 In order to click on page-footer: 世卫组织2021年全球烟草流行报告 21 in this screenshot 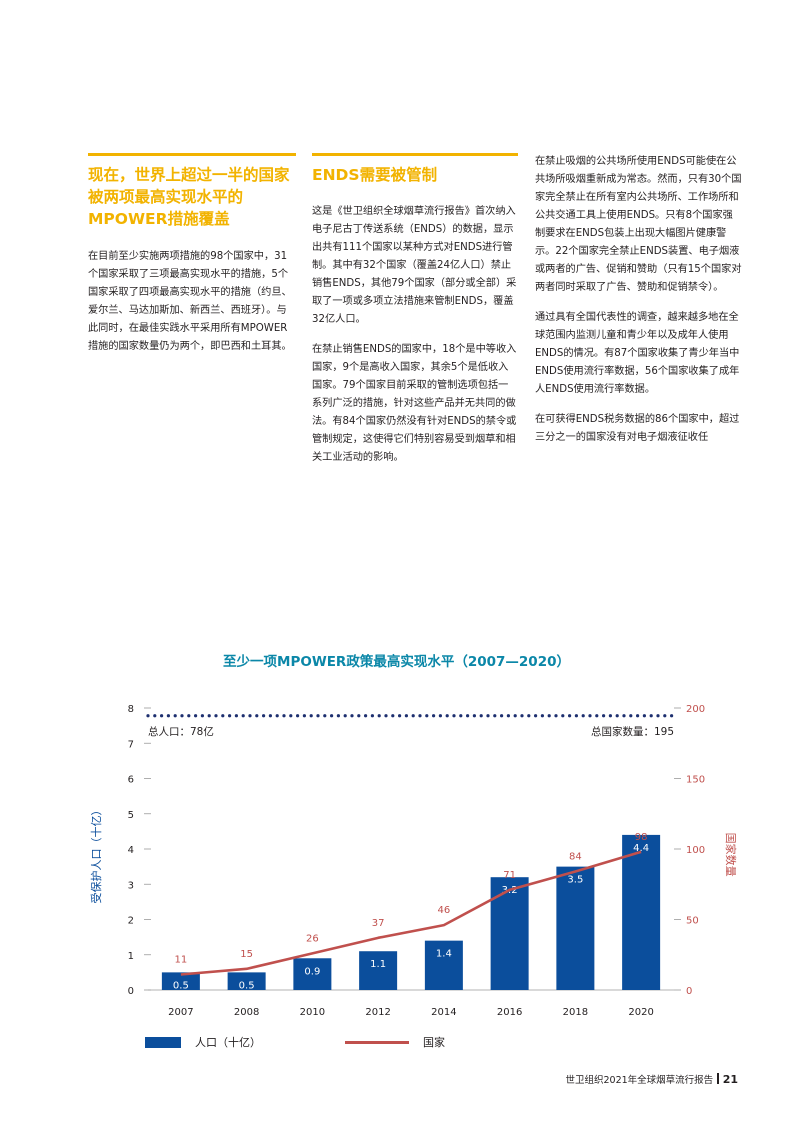, I will do `click(651, 1079)`.